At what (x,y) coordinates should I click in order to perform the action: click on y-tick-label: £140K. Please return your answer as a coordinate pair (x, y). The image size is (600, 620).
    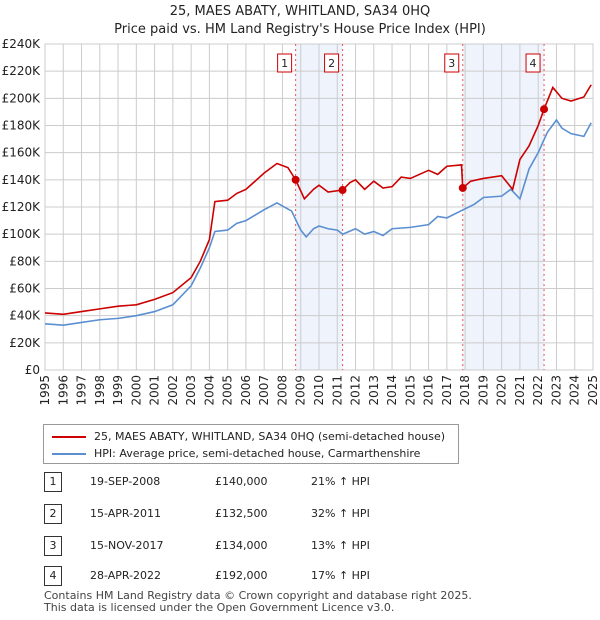
    Looking at the image, I should click on (22, 180).